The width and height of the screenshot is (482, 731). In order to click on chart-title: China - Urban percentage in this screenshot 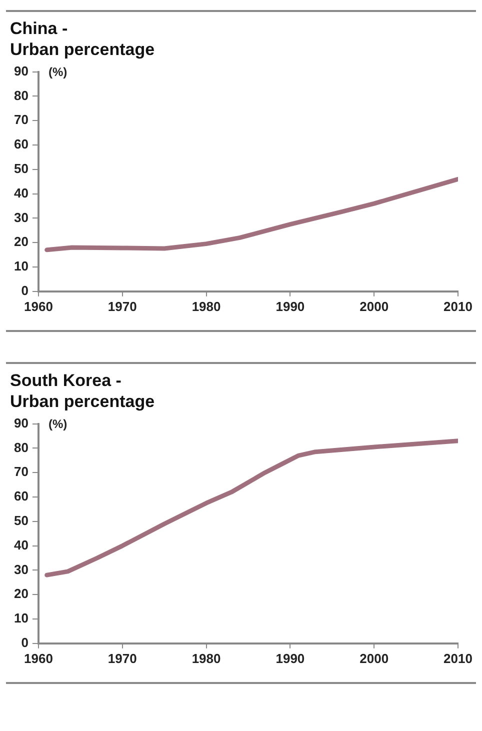, I will do `click(82, 39)`.